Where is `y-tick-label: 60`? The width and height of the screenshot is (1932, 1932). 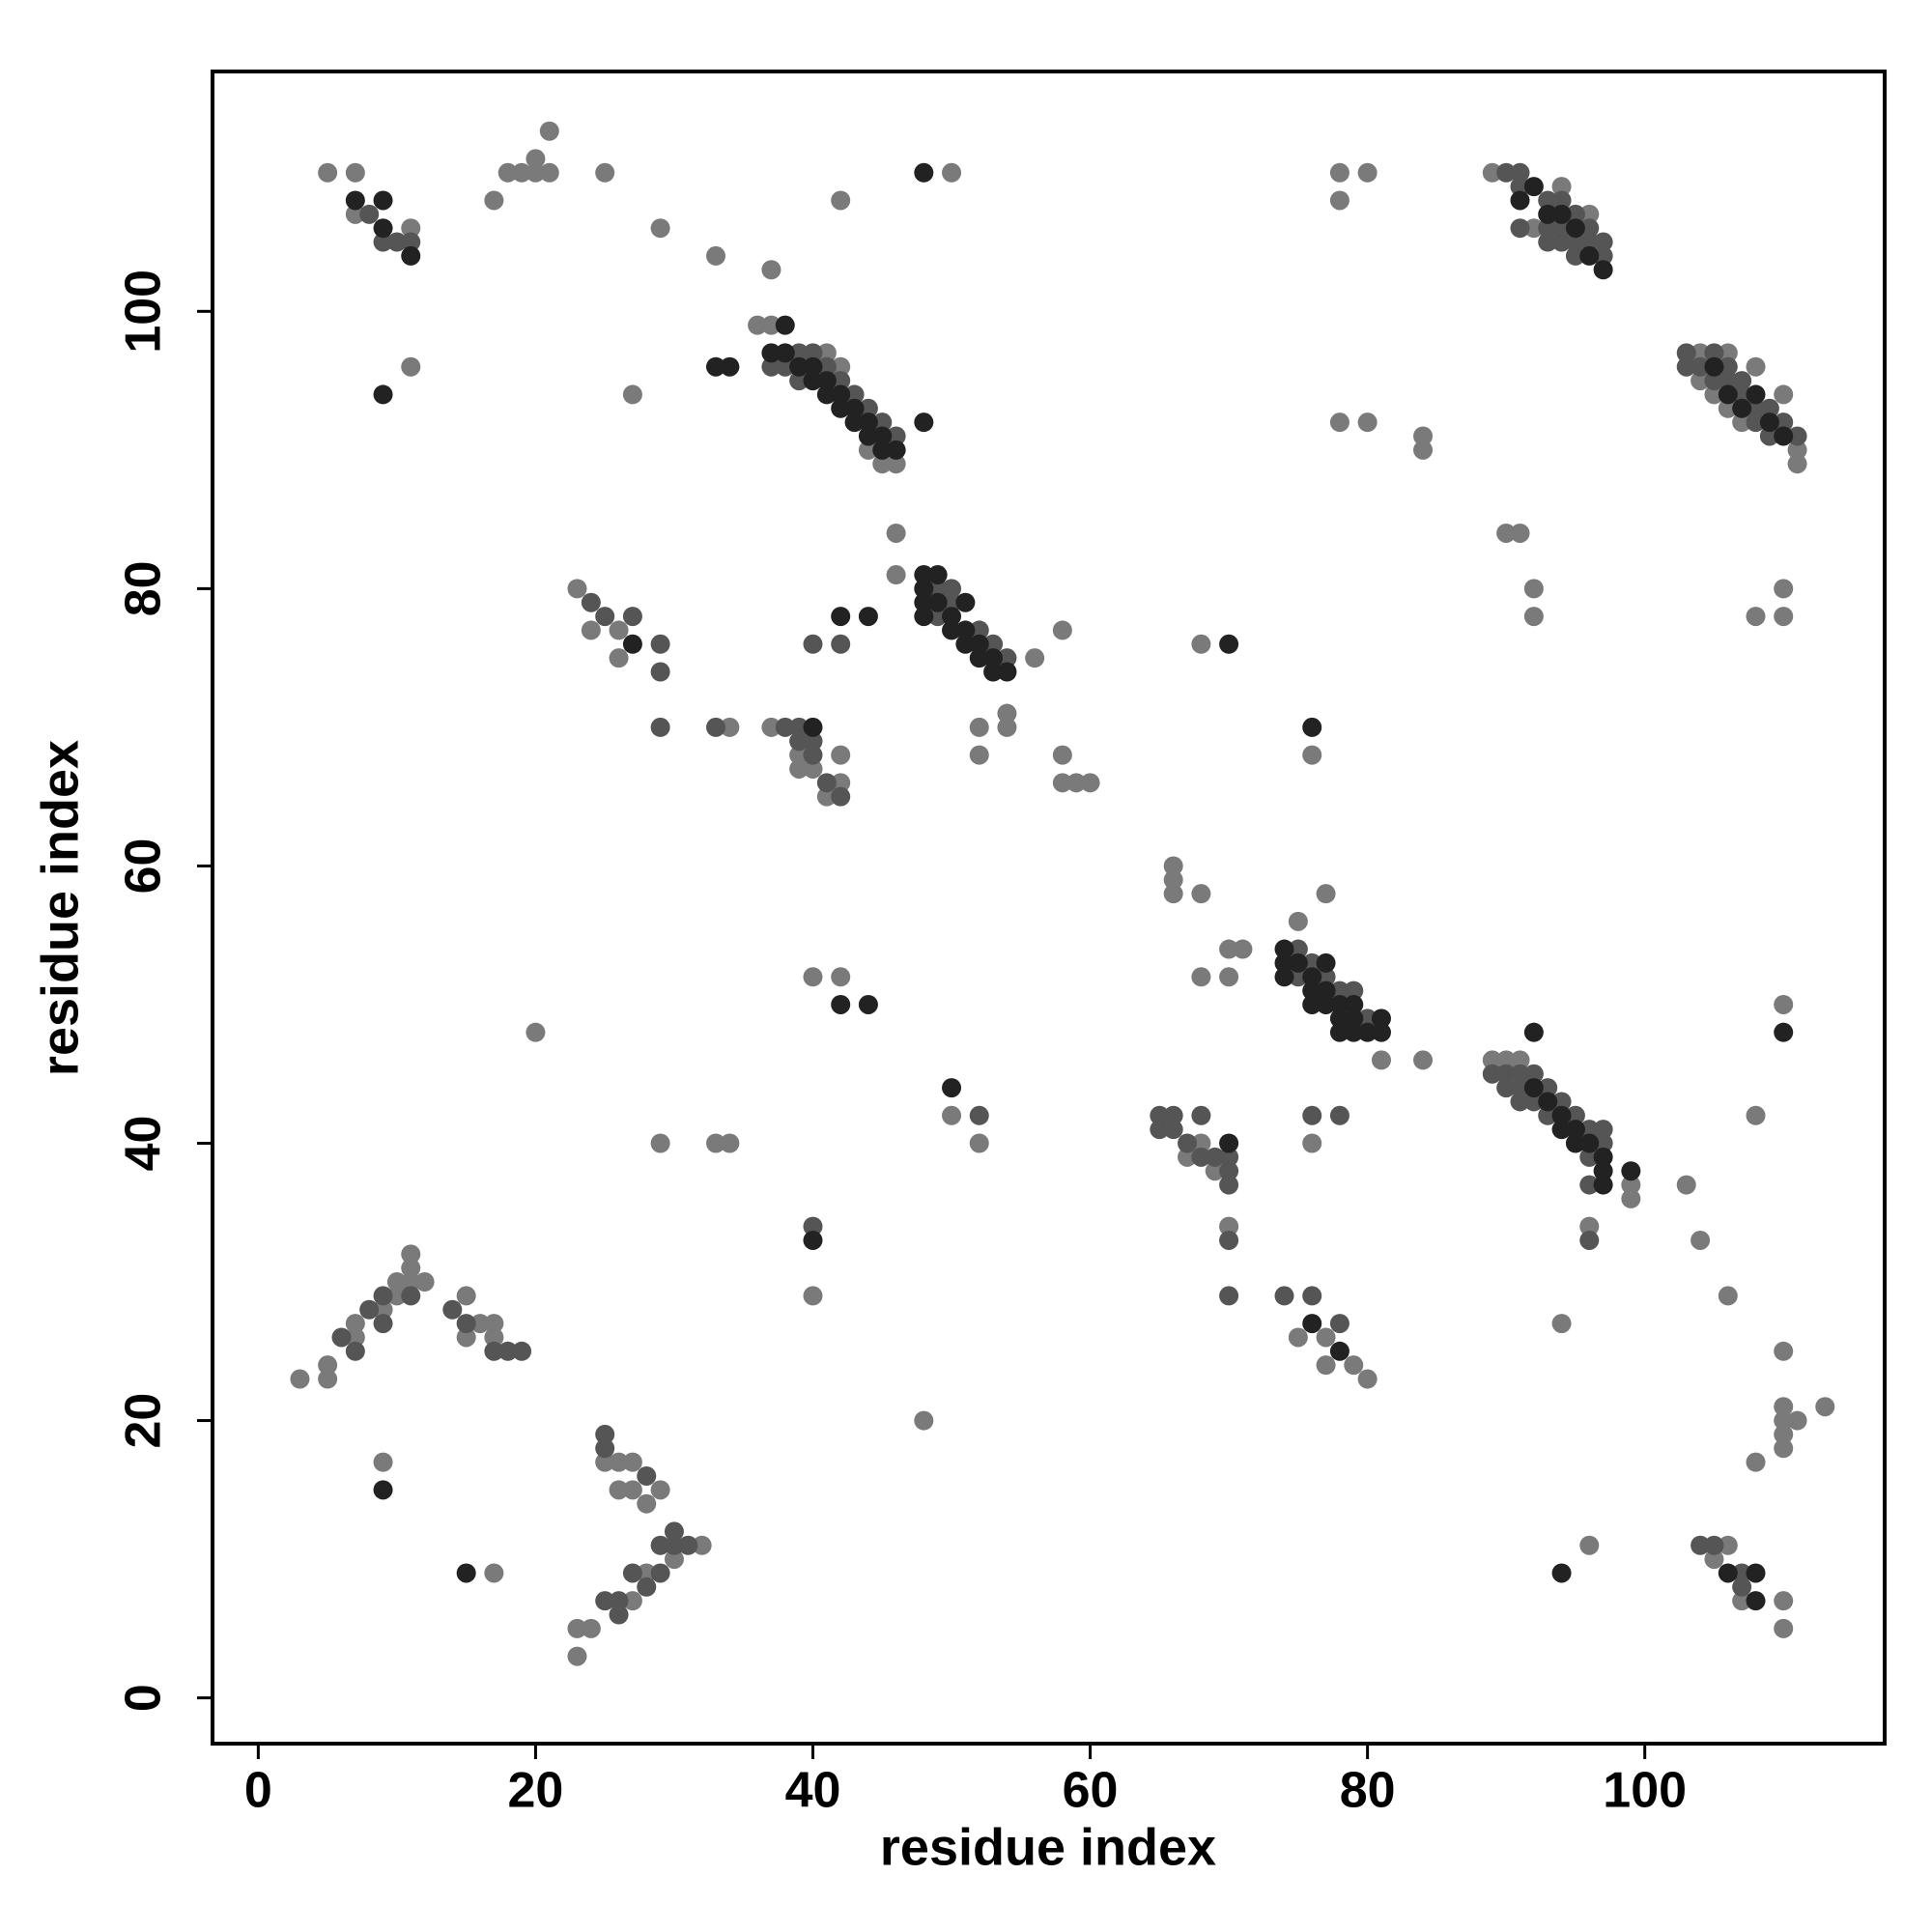 y-tick-label: 60 is located at coordinates (144, 866).